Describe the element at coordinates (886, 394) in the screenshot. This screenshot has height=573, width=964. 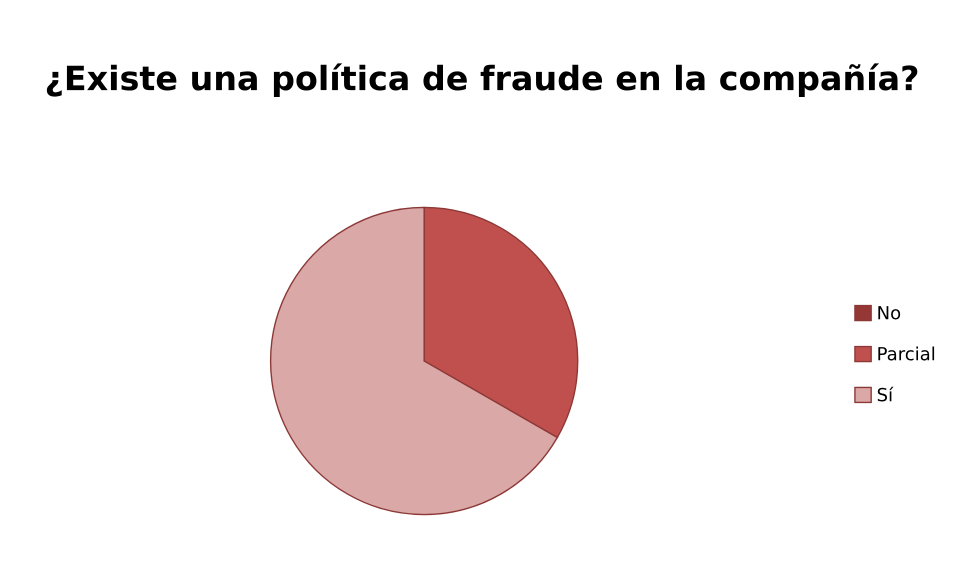
I see `legend-label: Sí` at that location.